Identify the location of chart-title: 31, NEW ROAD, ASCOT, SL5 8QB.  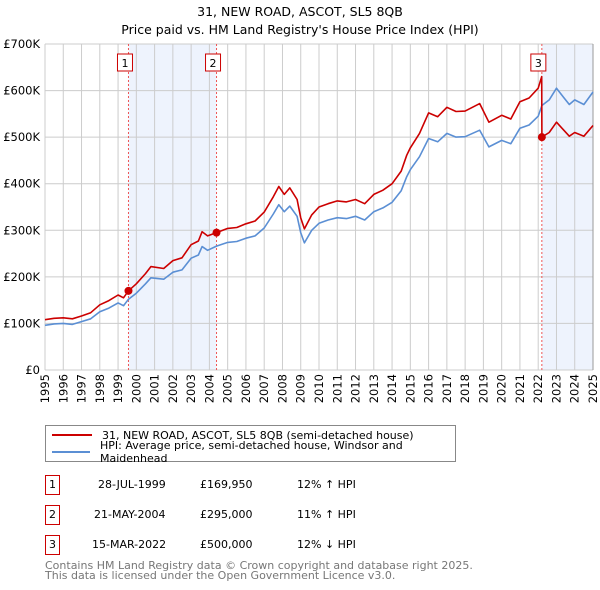
(300, 11).